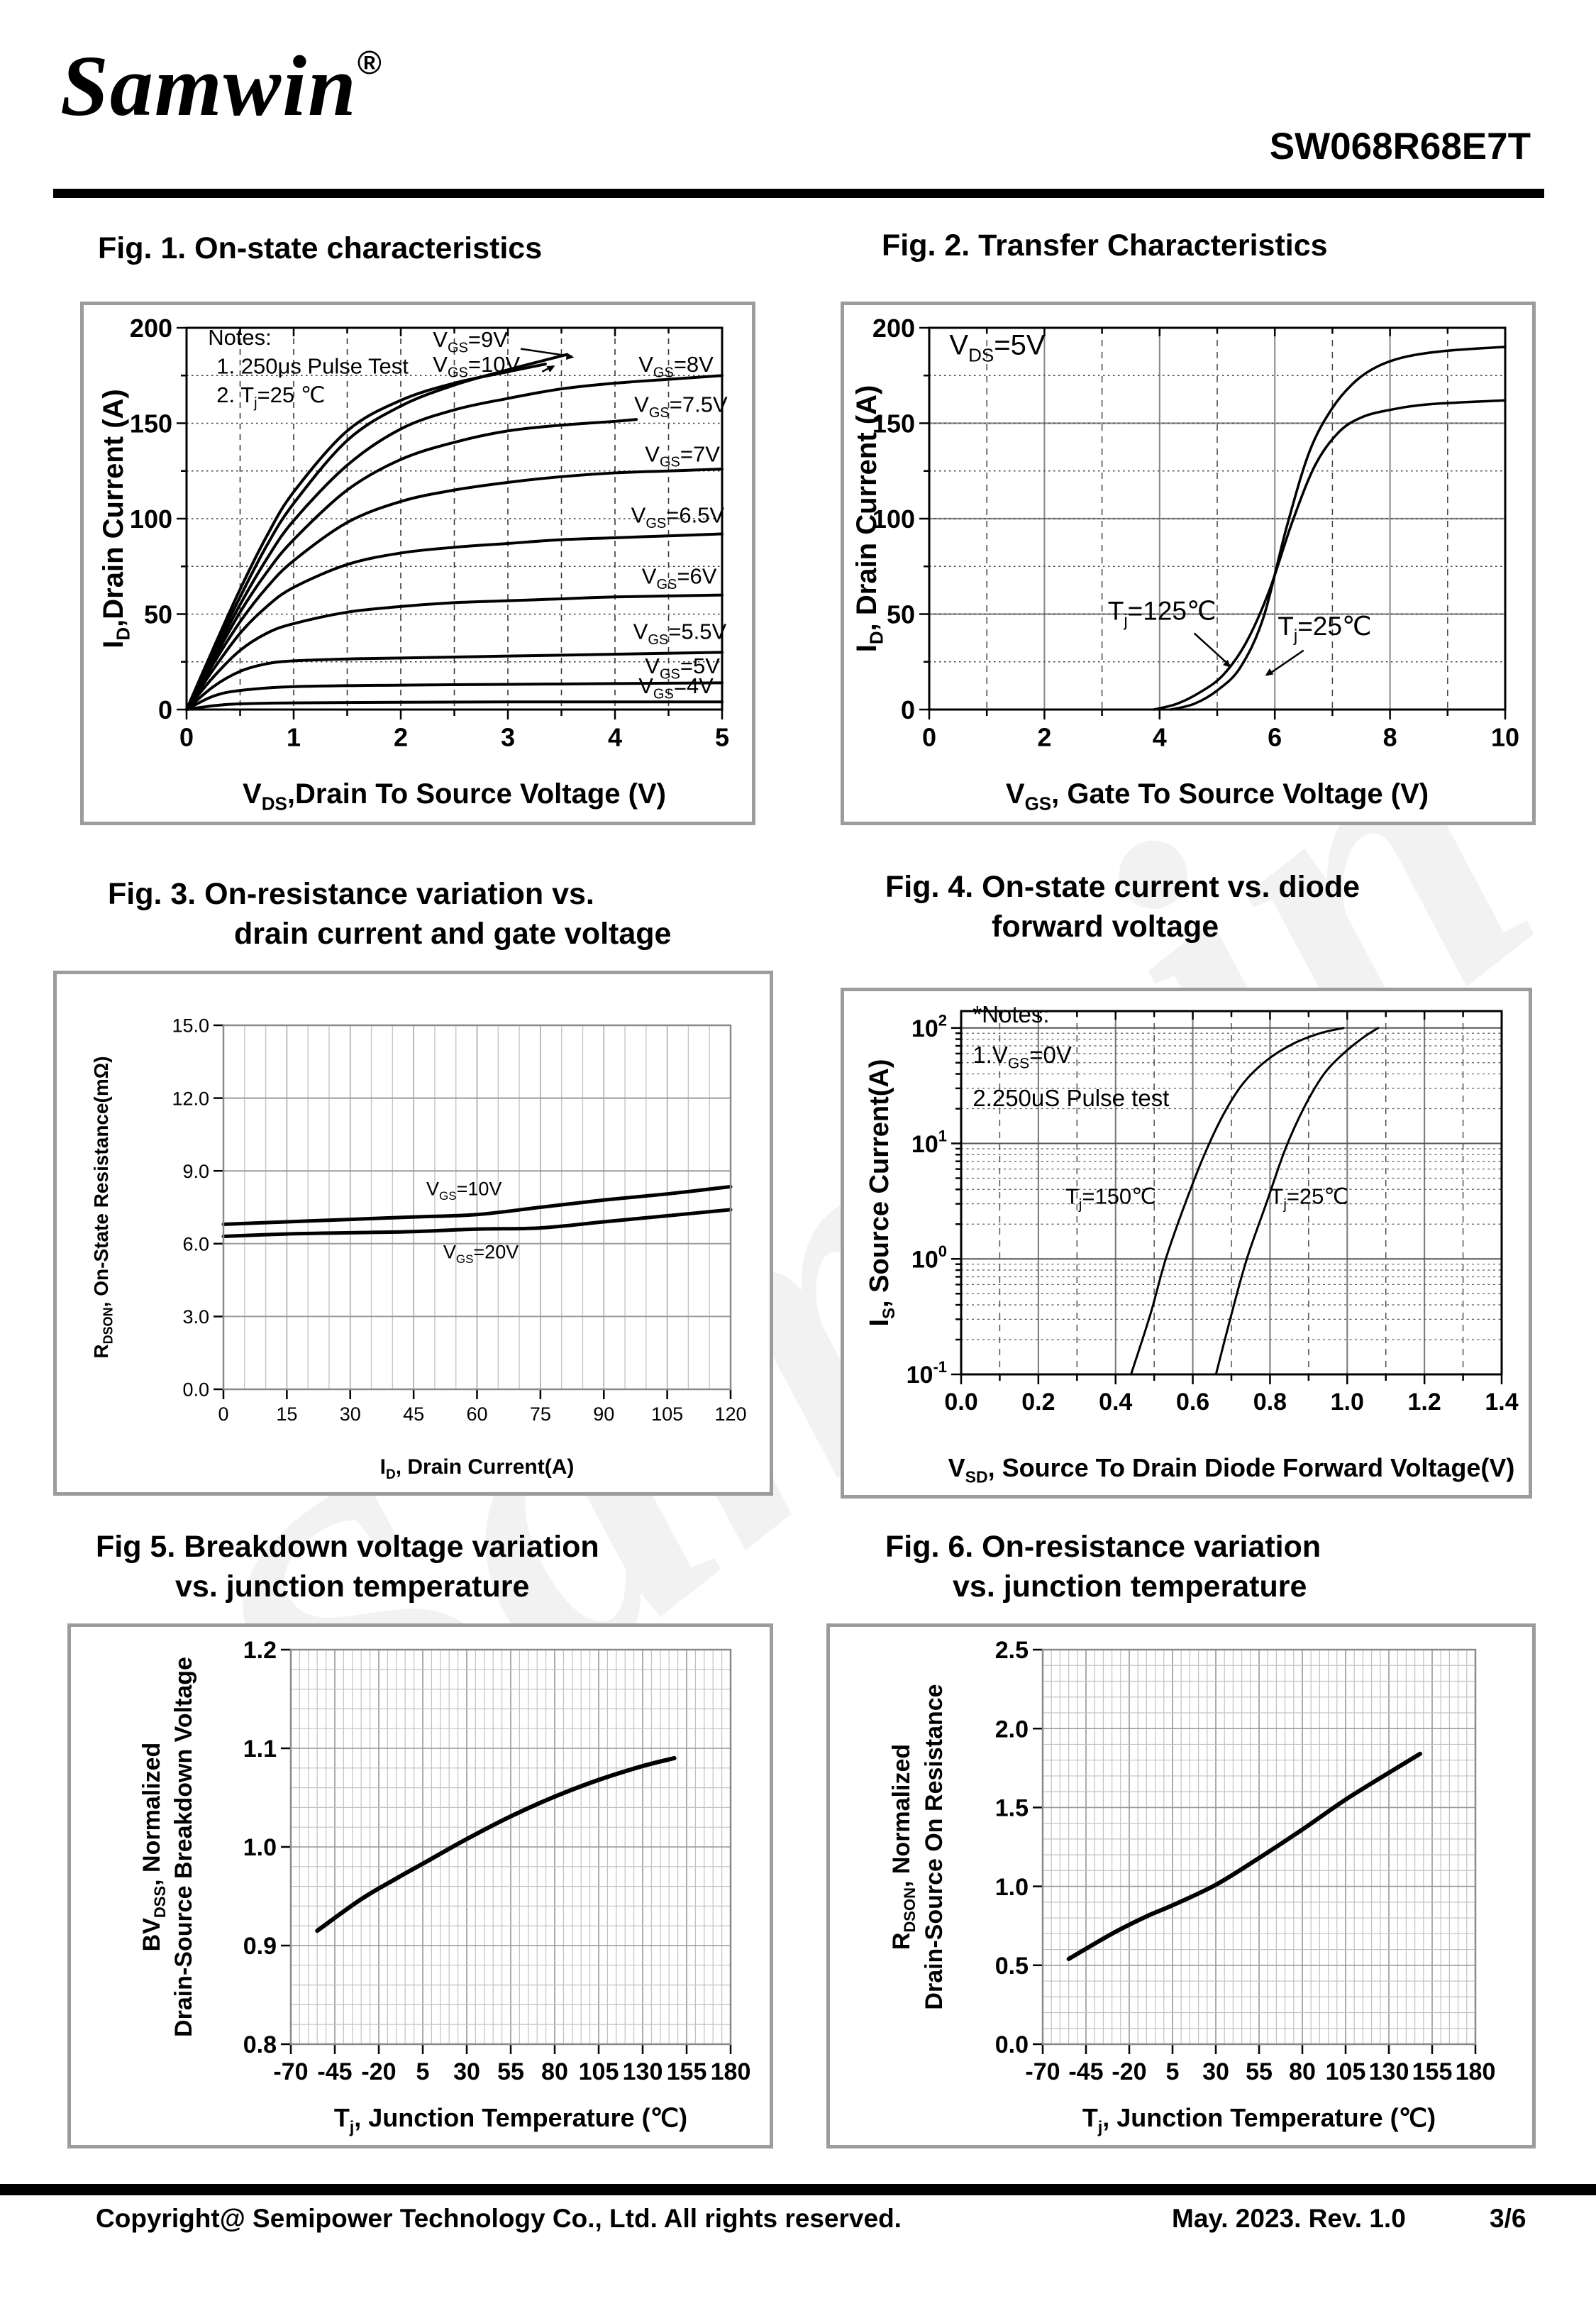 This screenshot has width=1596, height=2306. Describe the element at coordinates (1390, 737) in the screenshot. I see `svg-text: 8` at that location.